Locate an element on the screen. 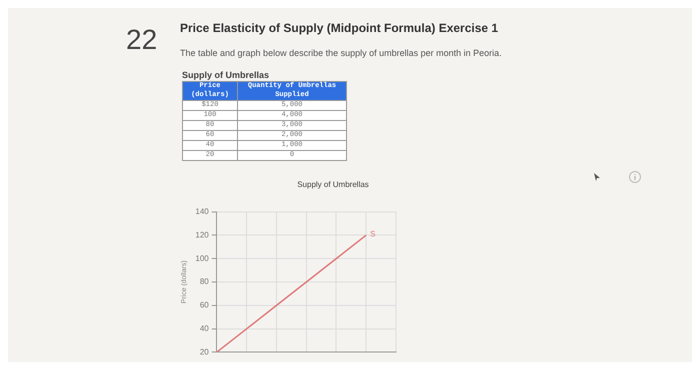  chart-title: Price Elasticity of Supply (Midpoint Formula) Exercise 1 is located at coordinates (339, 28).